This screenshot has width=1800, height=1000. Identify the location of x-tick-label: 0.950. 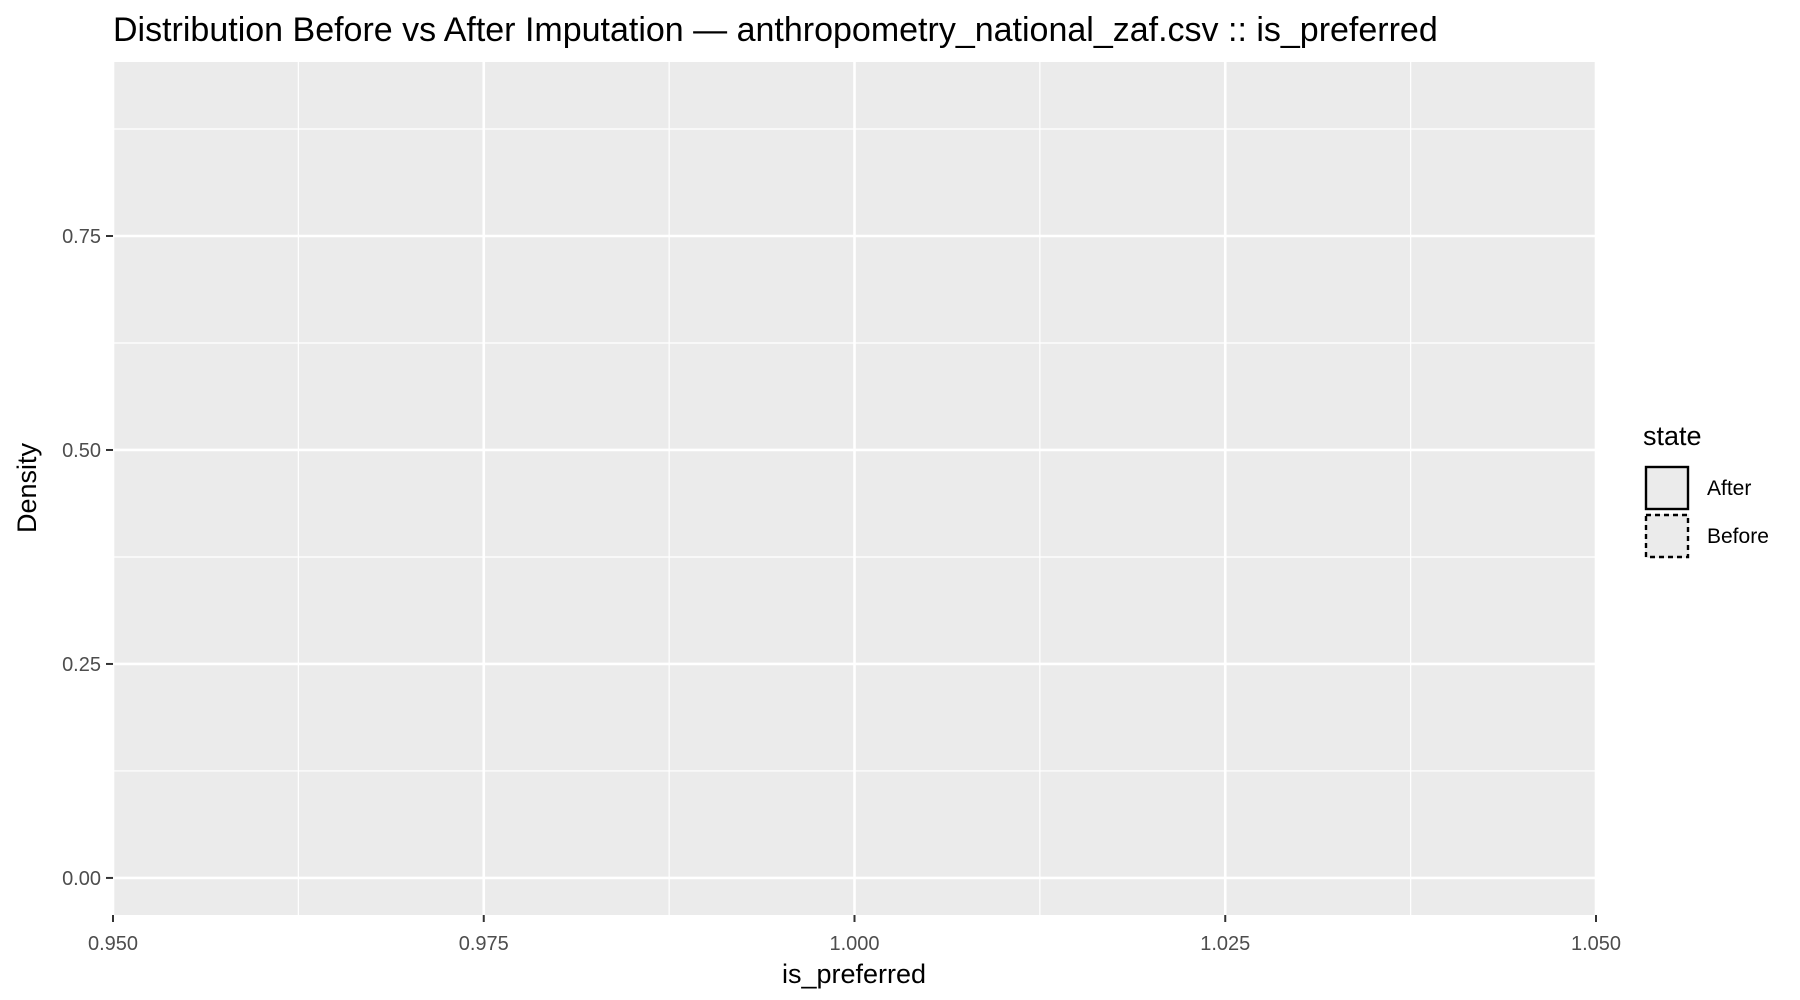
(113, 944).